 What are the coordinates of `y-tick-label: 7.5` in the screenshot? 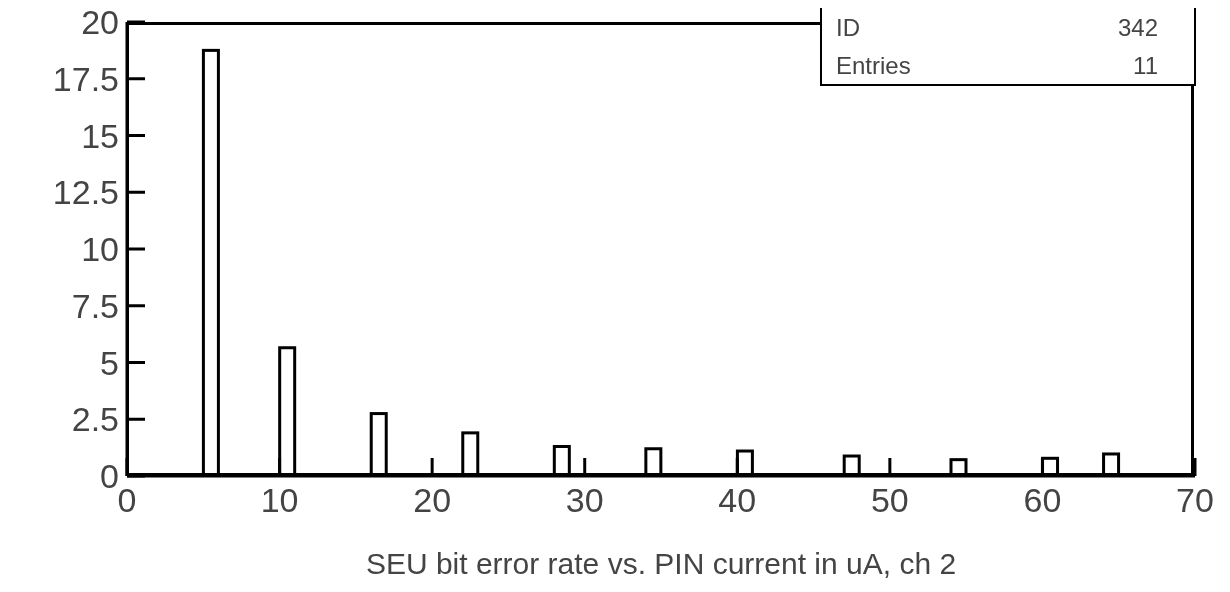 It's located at (95, 305).